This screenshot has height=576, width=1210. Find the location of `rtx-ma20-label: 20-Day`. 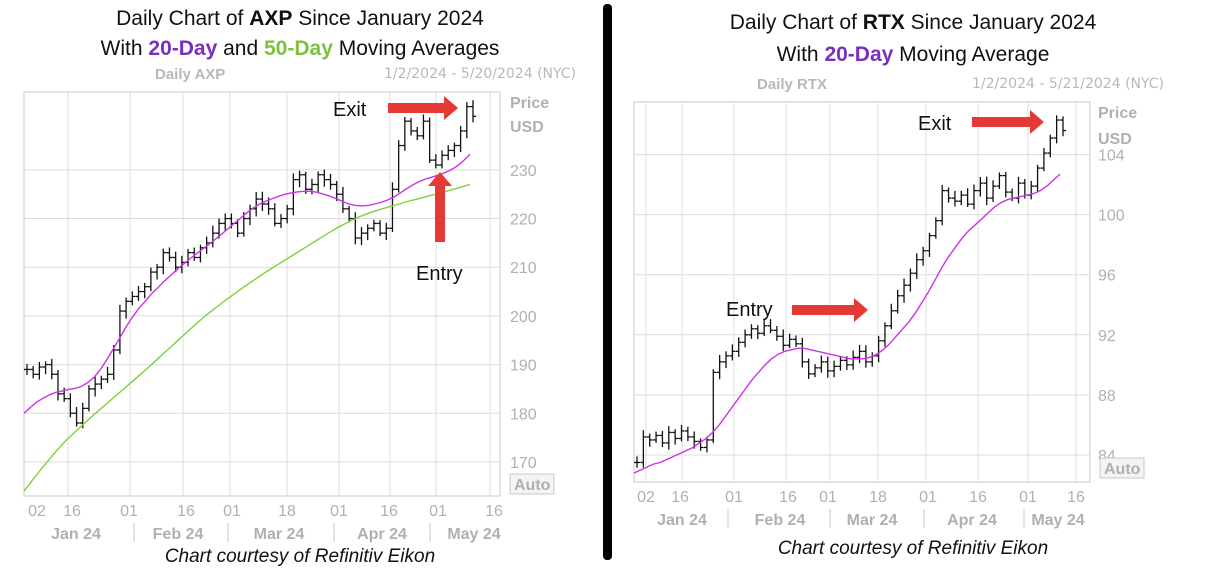

rtx-ma20-label: 20-Day is located at coordinates (859, 54).